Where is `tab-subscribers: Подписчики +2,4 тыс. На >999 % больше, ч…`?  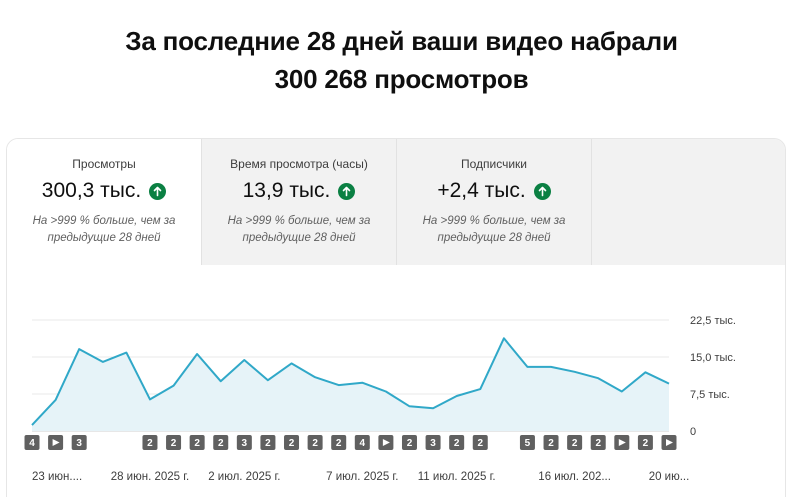 tab-subscribers: Подписчики +2,4 тыс. На >999 % больше, ч… is located at coordinates (494, 202).